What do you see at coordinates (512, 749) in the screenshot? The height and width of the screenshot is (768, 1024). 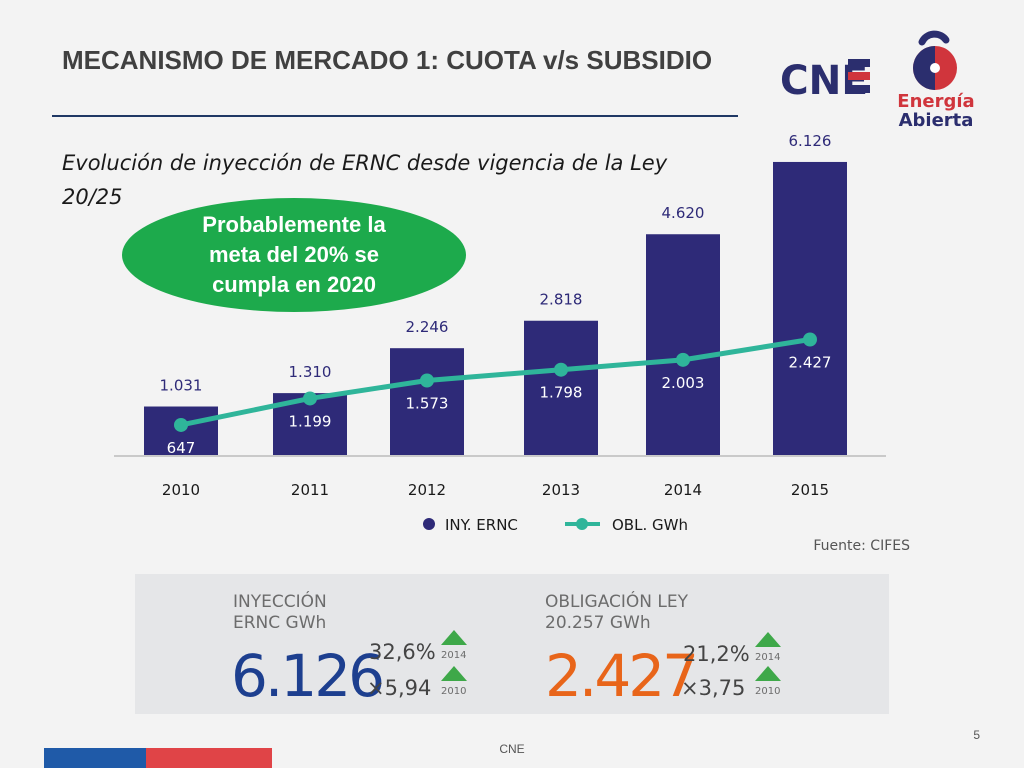 I see `footer-label: CNE` at bounding box center [512, 749].